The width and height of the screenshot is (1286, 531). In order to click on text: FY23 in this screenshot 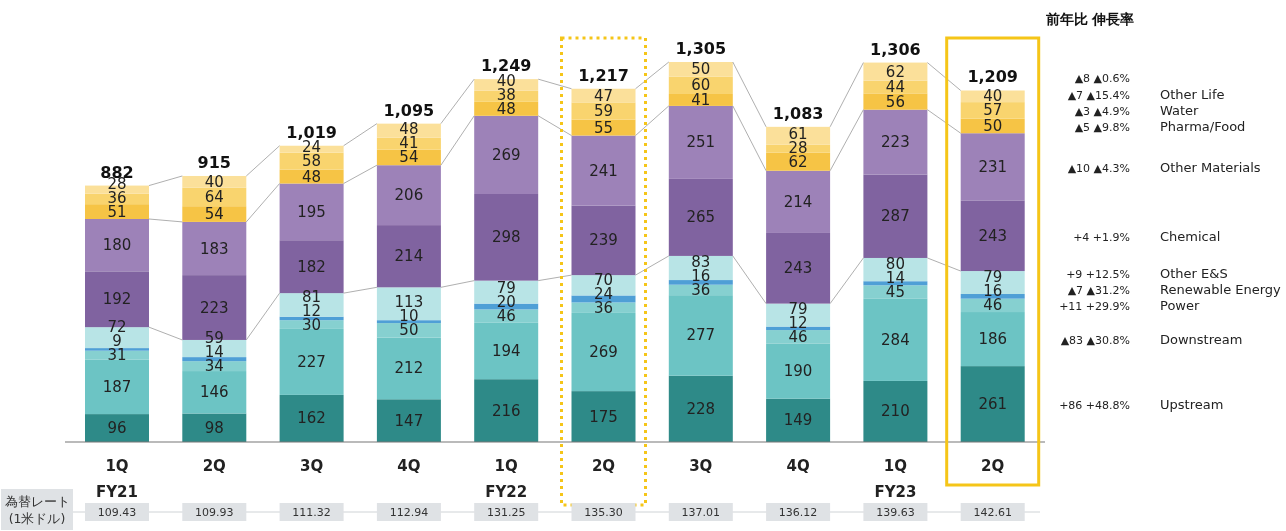, I will do `click(895, 492)`.